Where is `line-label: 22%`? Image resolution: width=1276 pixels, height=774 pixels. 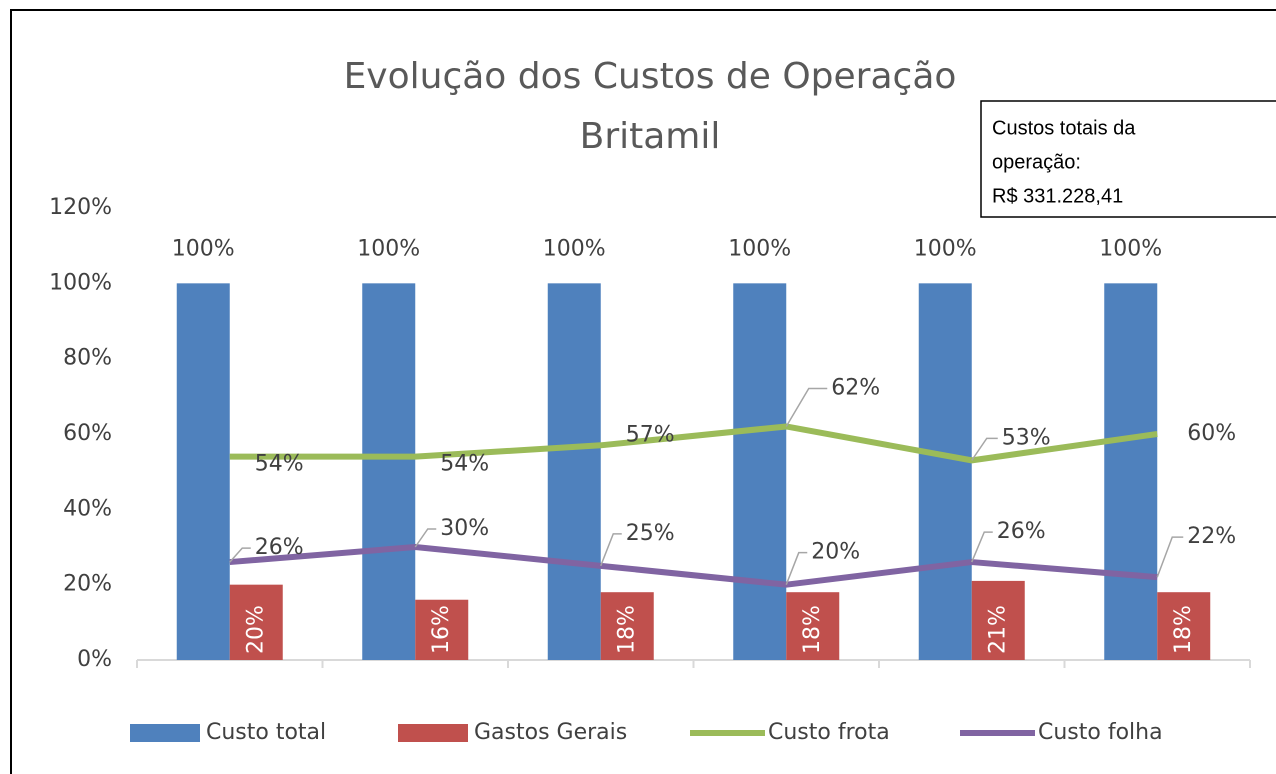
line-label: 22% is located at coordinates (1211, 536).